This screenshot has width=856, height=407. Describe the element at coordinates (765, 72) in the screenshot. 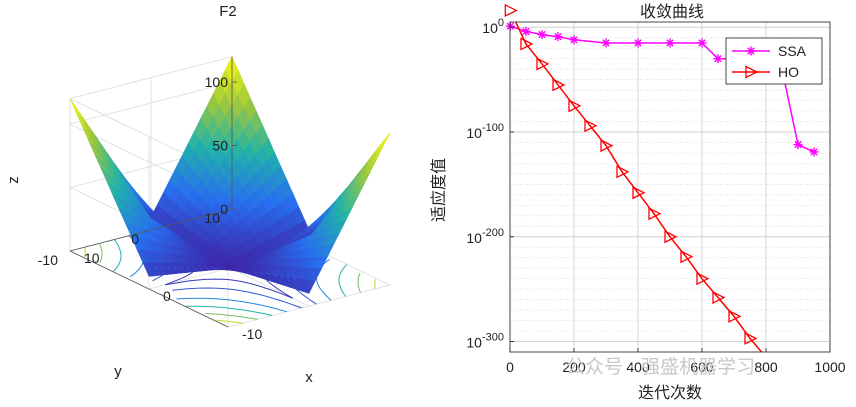

I see `legend-entry-ho: HO` at that location.